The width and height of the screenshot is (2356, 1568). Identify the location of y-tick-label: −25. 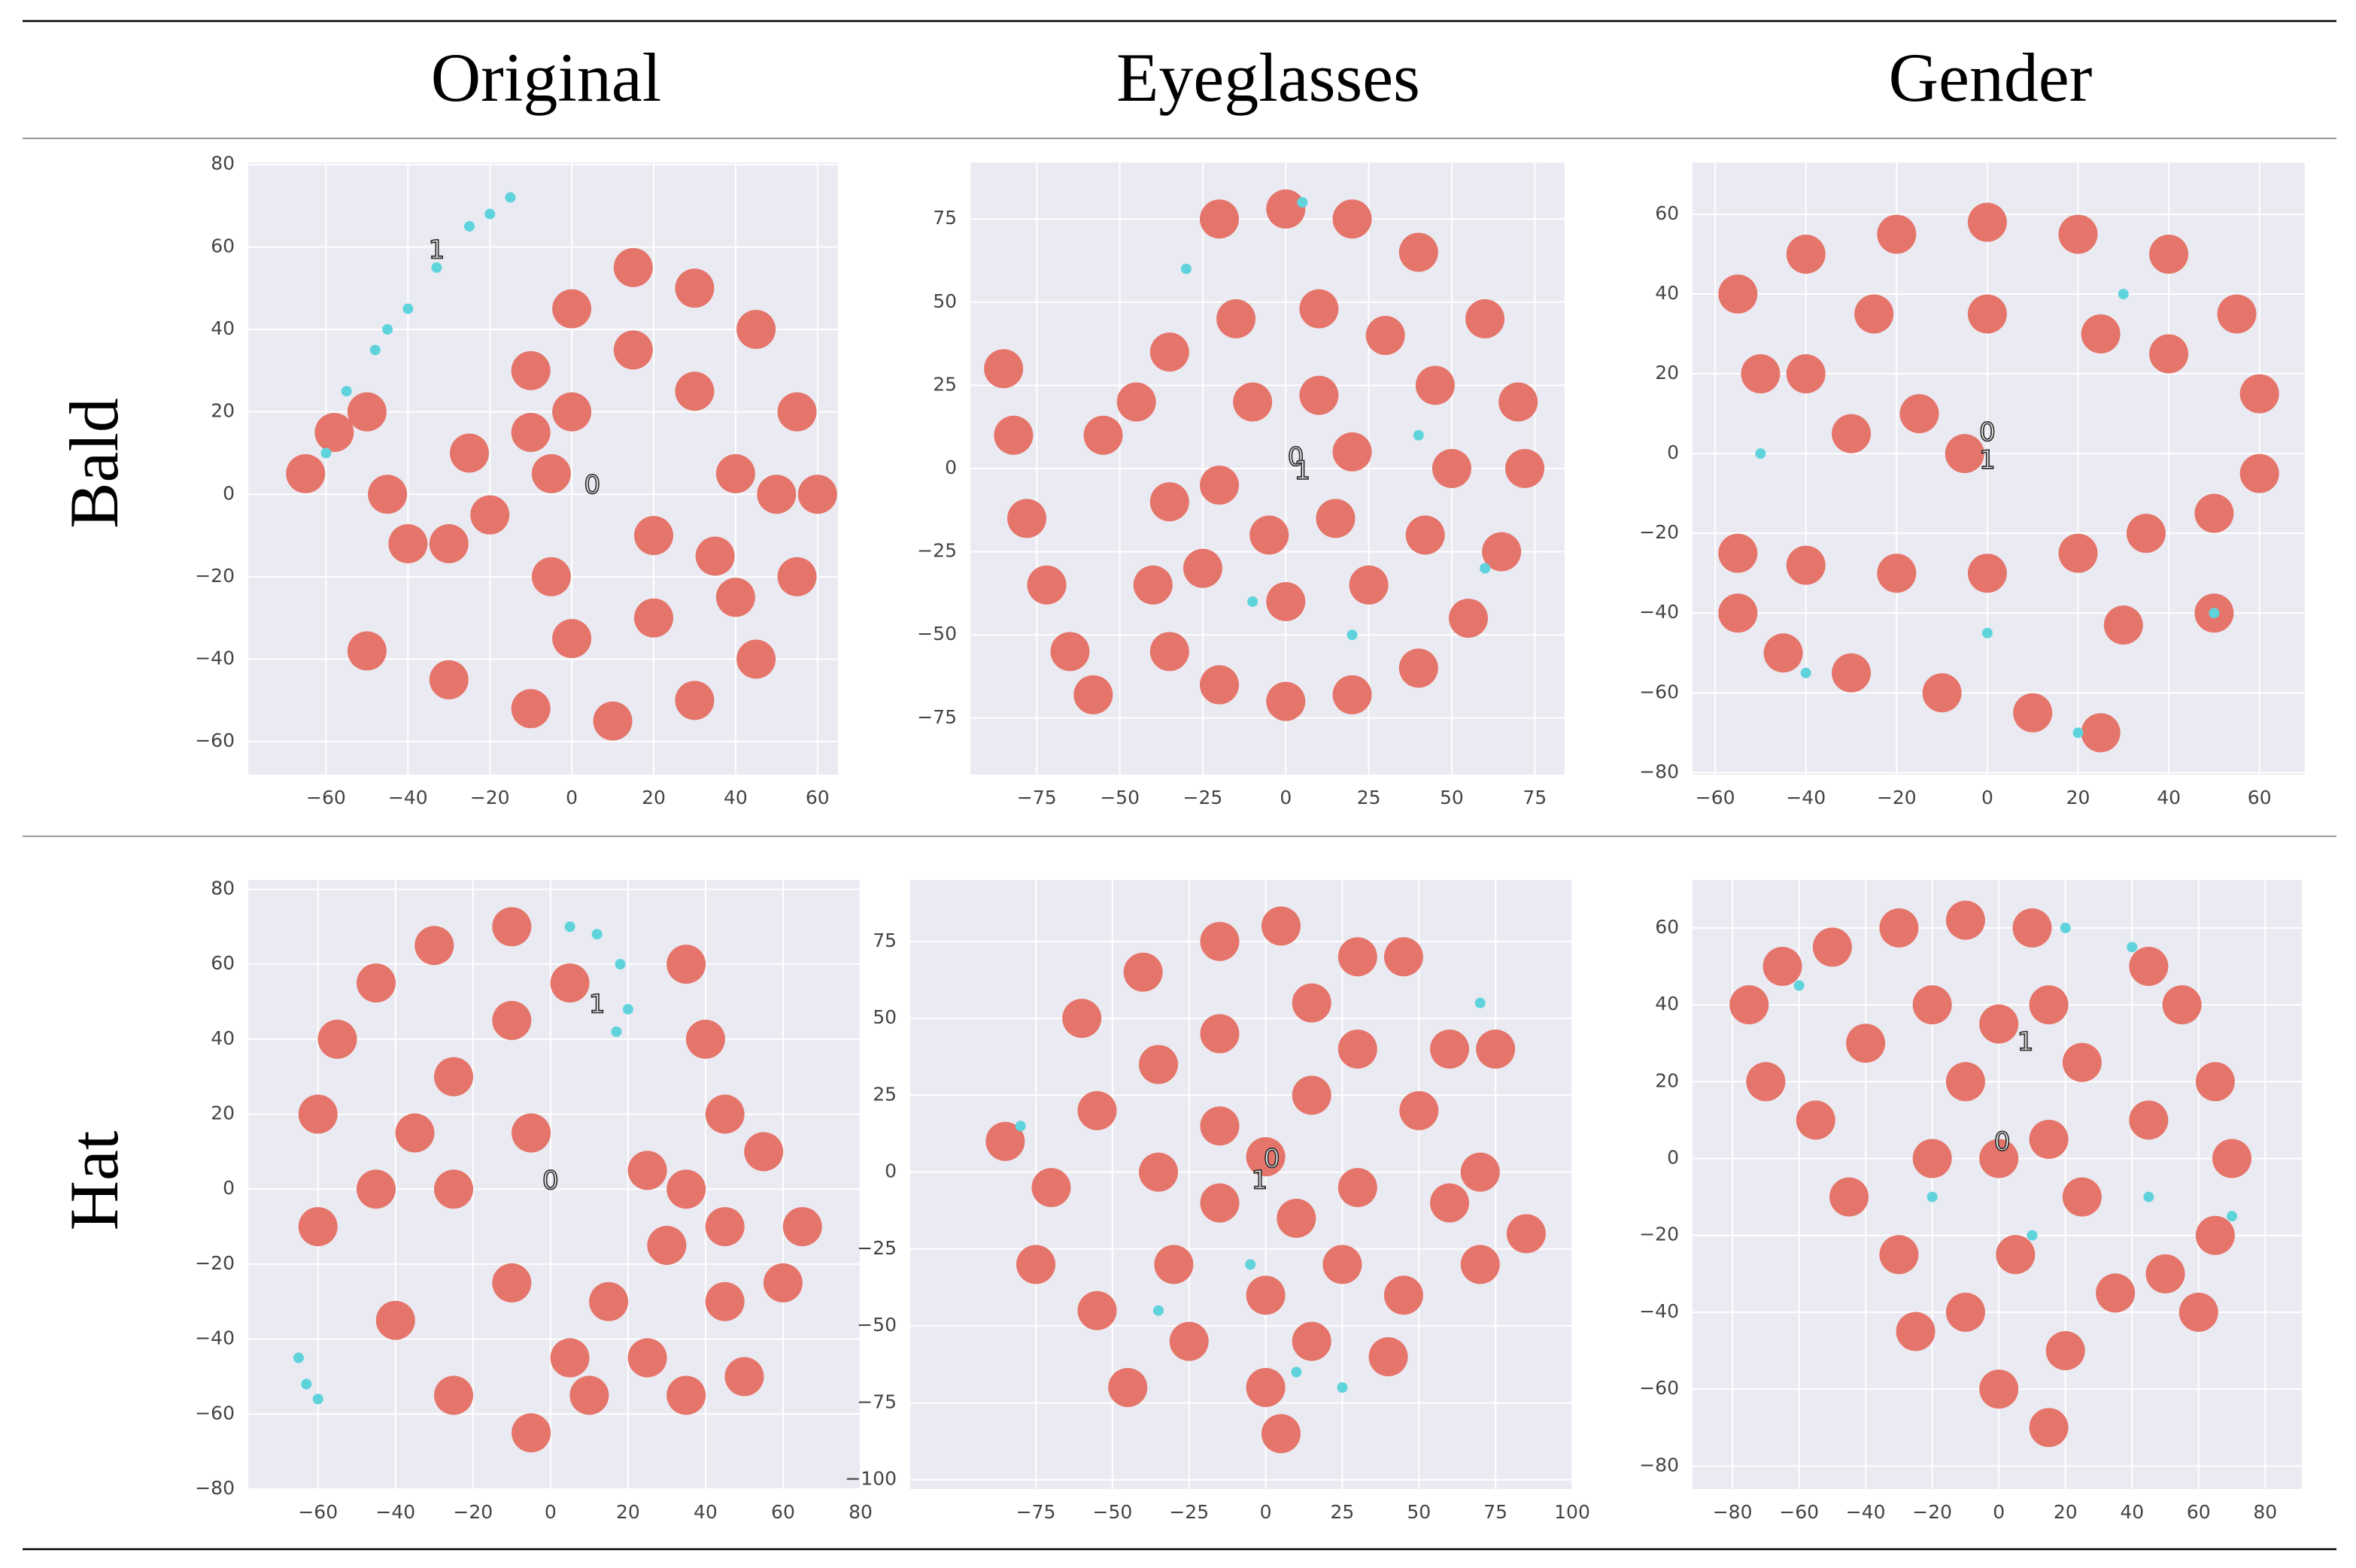
(877, 1248).